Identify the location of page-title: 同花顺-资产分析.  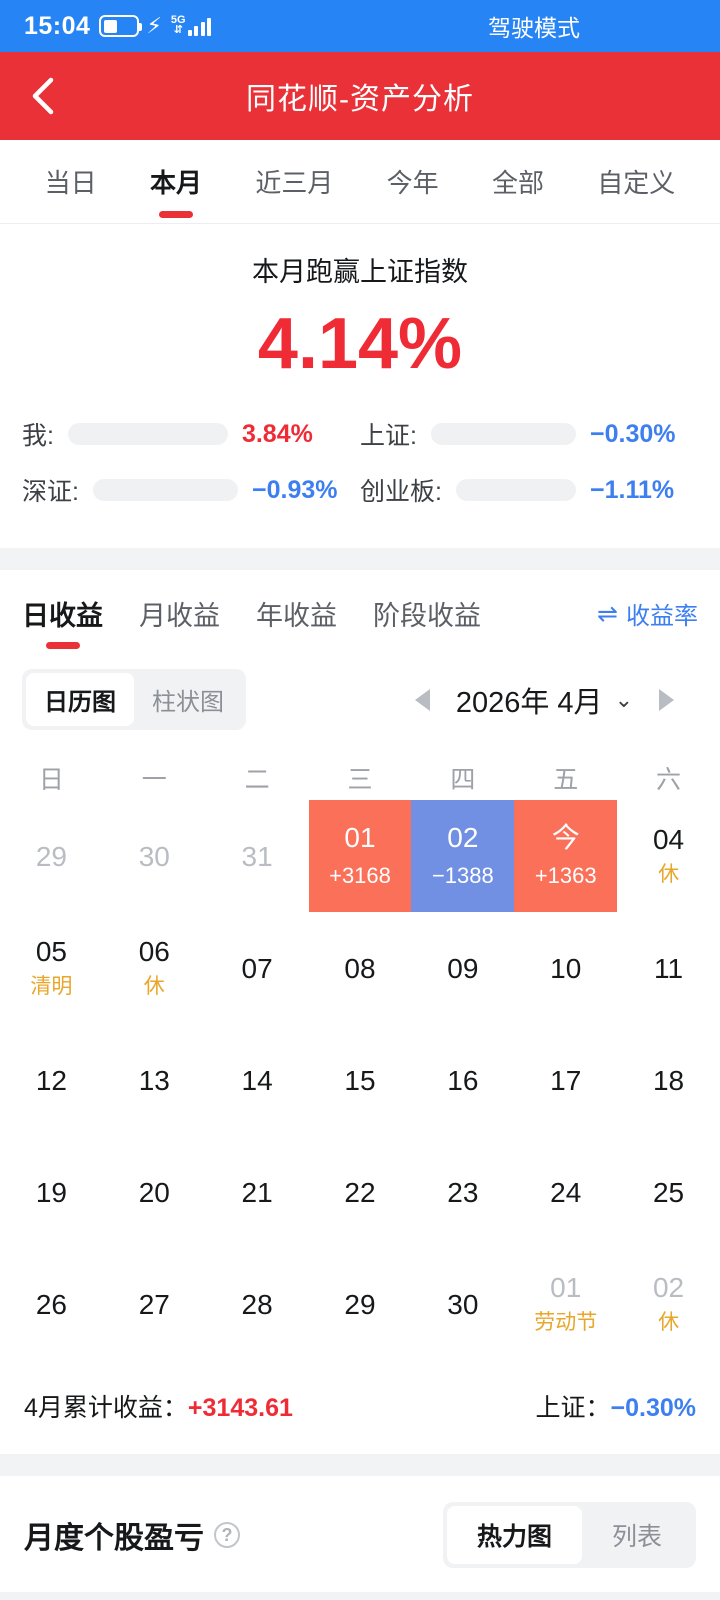
(360, 99).